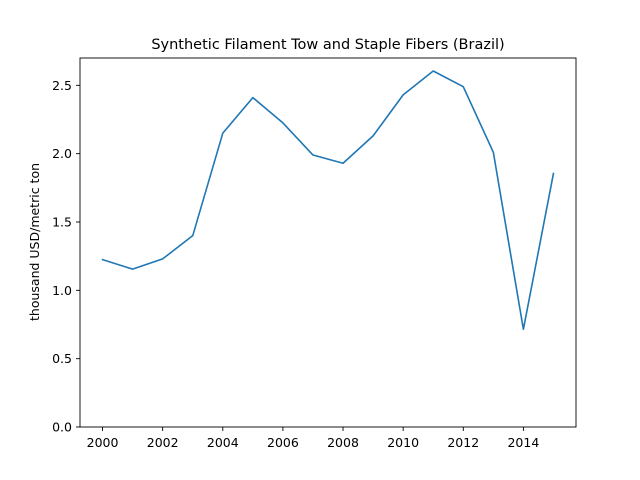 The width and height of the screenshot is (640, 480). I want to click on y-tick-label-1: 0.5, so click(62, 358).